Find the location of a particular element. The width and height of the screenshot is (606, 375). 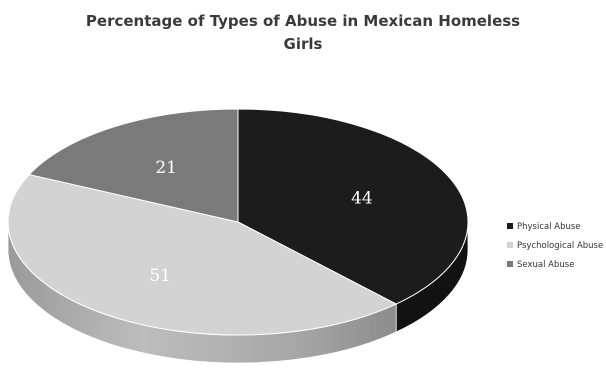

legend-swatch-psychological-abuse is located at coordinates (510, 245).